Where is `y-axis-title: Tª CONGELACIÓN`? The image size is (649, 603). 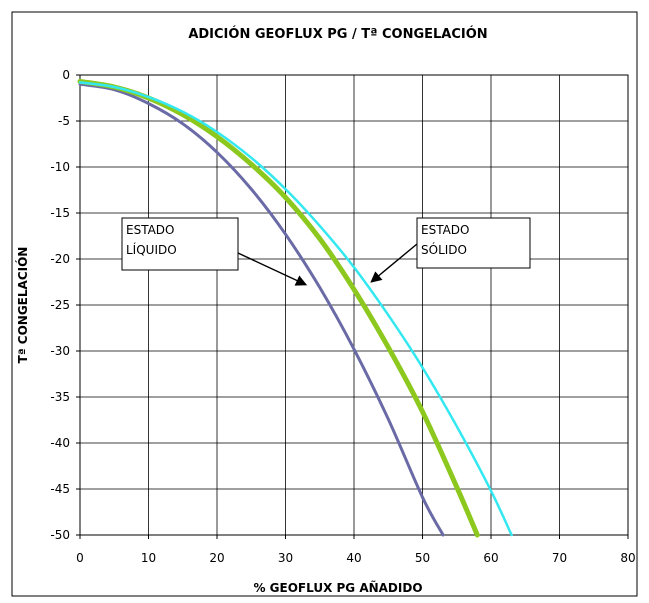
y-axis-title: Tª CONGELACIÓN is located at coordinates (22, 305).